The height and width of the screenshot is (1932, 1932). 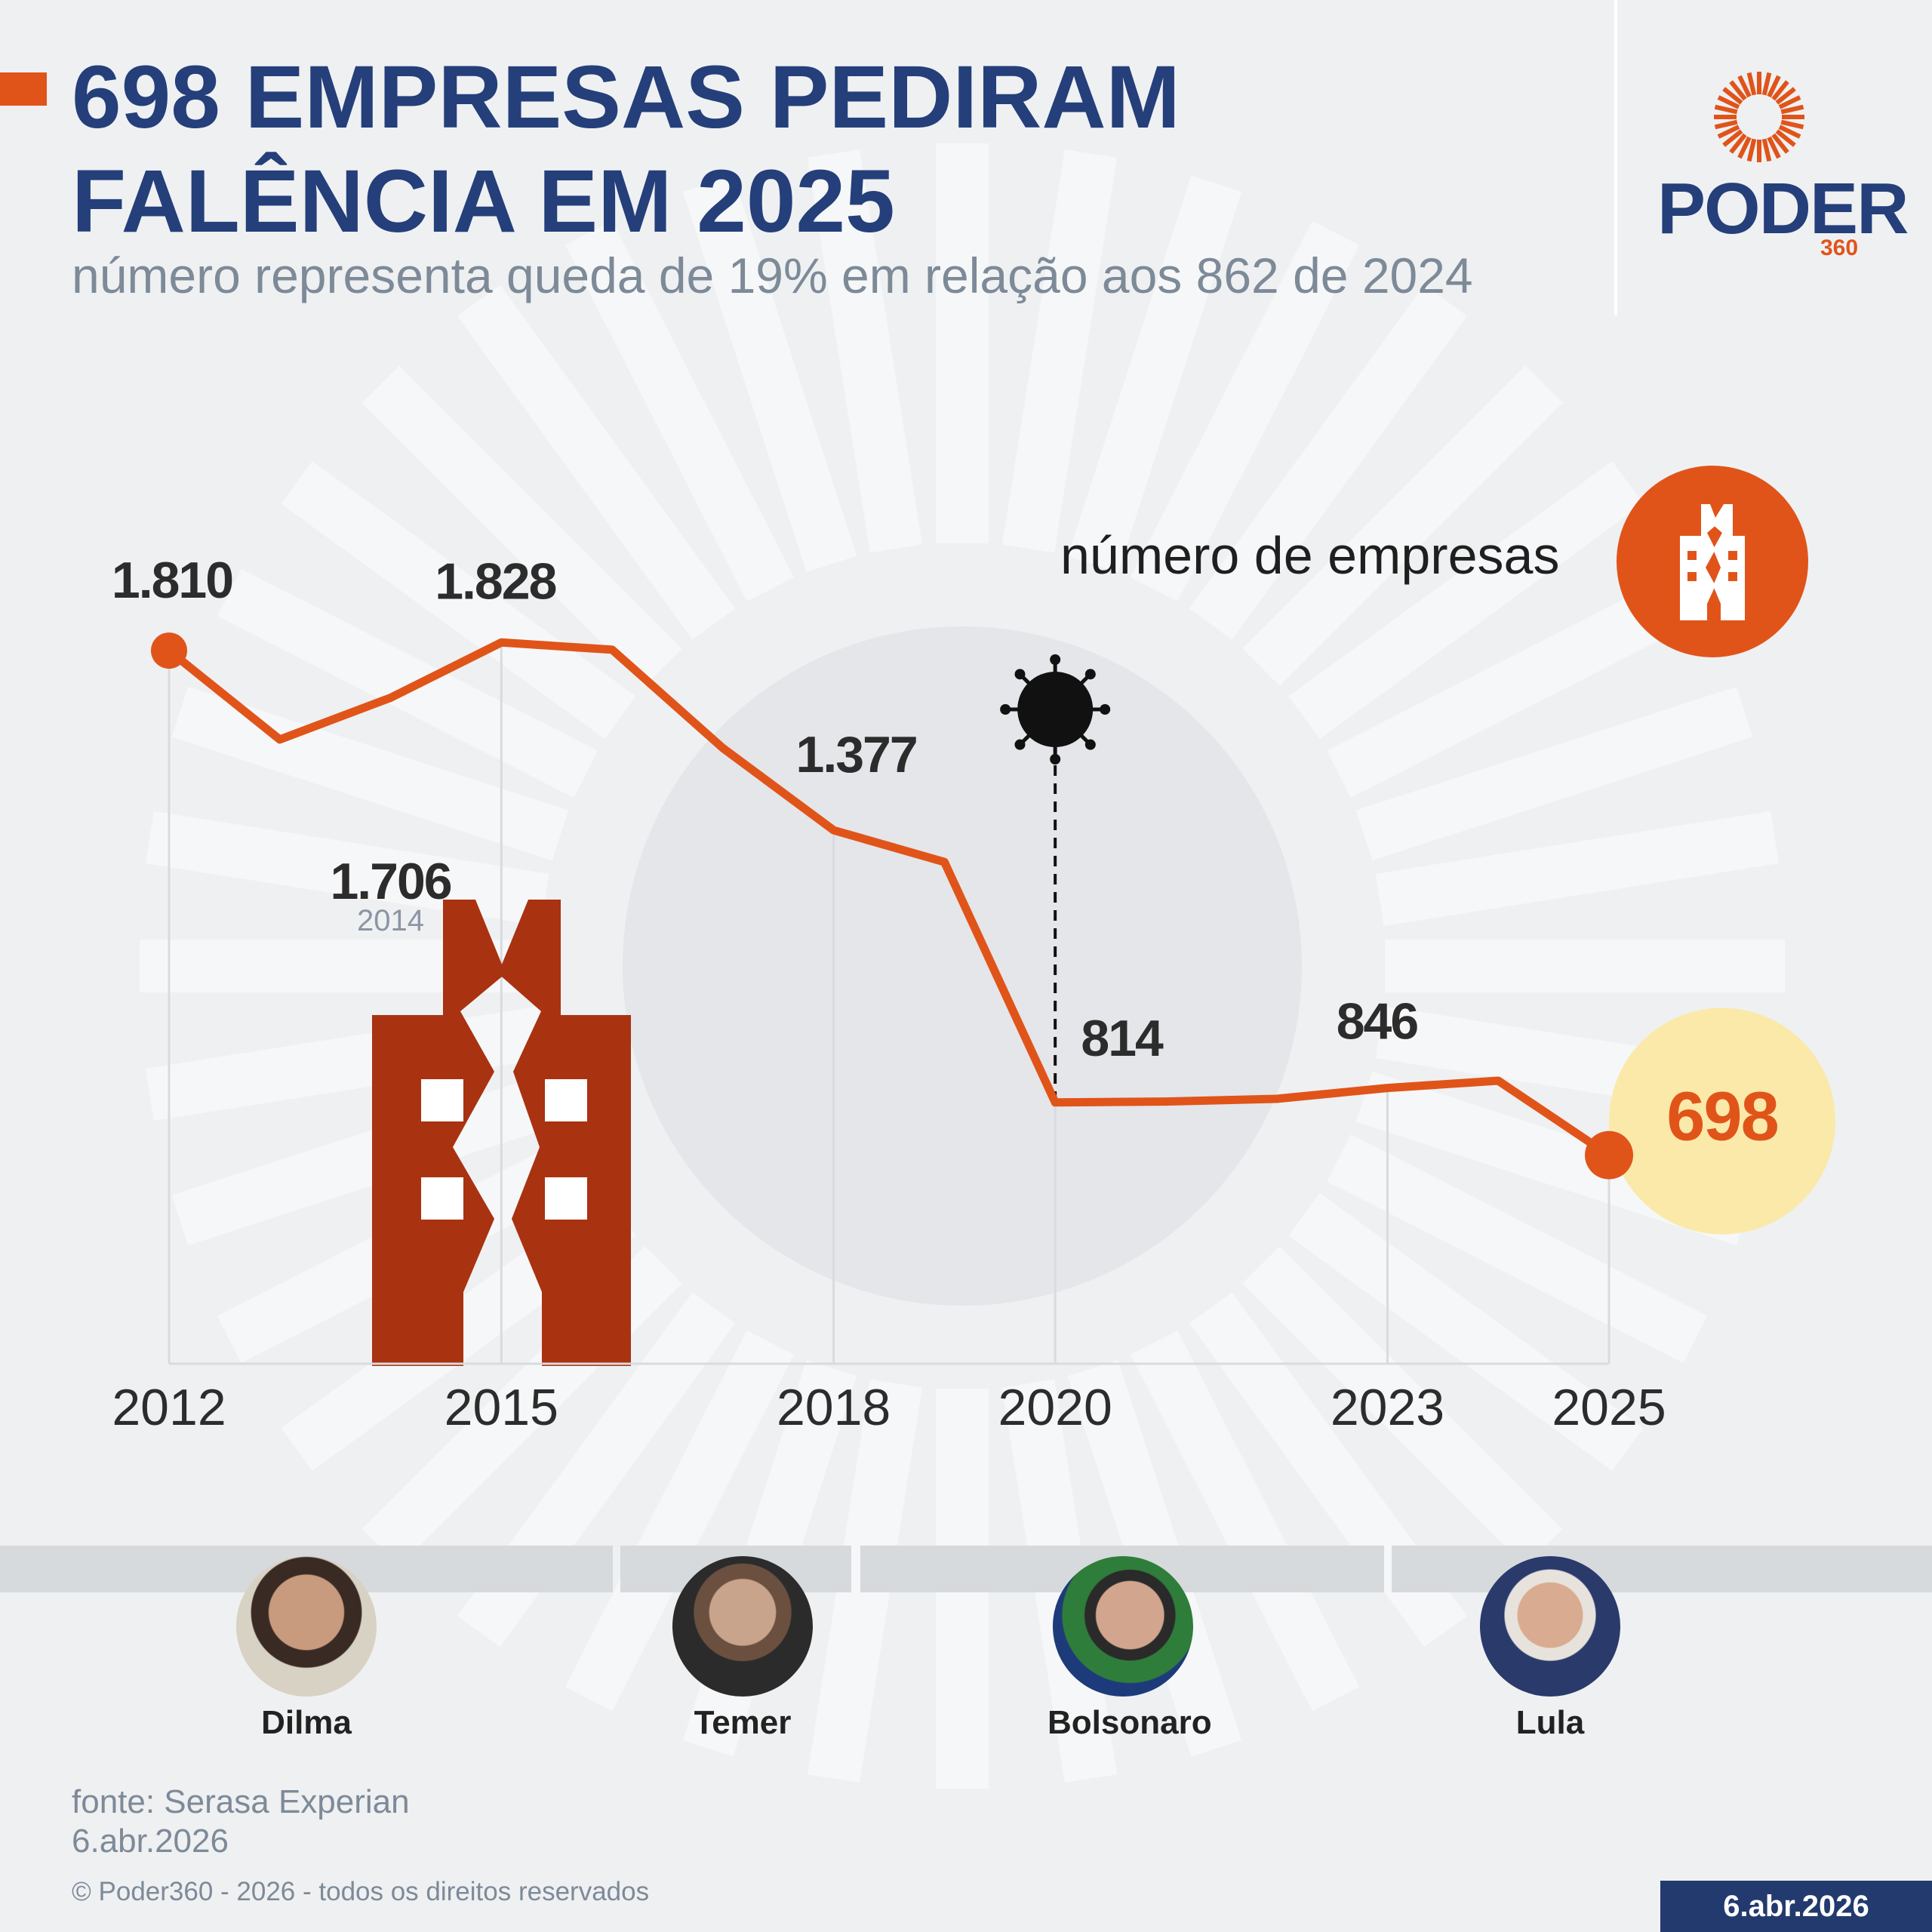 I want to click on collapsing-building-icon, so click(x=1712, y=562).